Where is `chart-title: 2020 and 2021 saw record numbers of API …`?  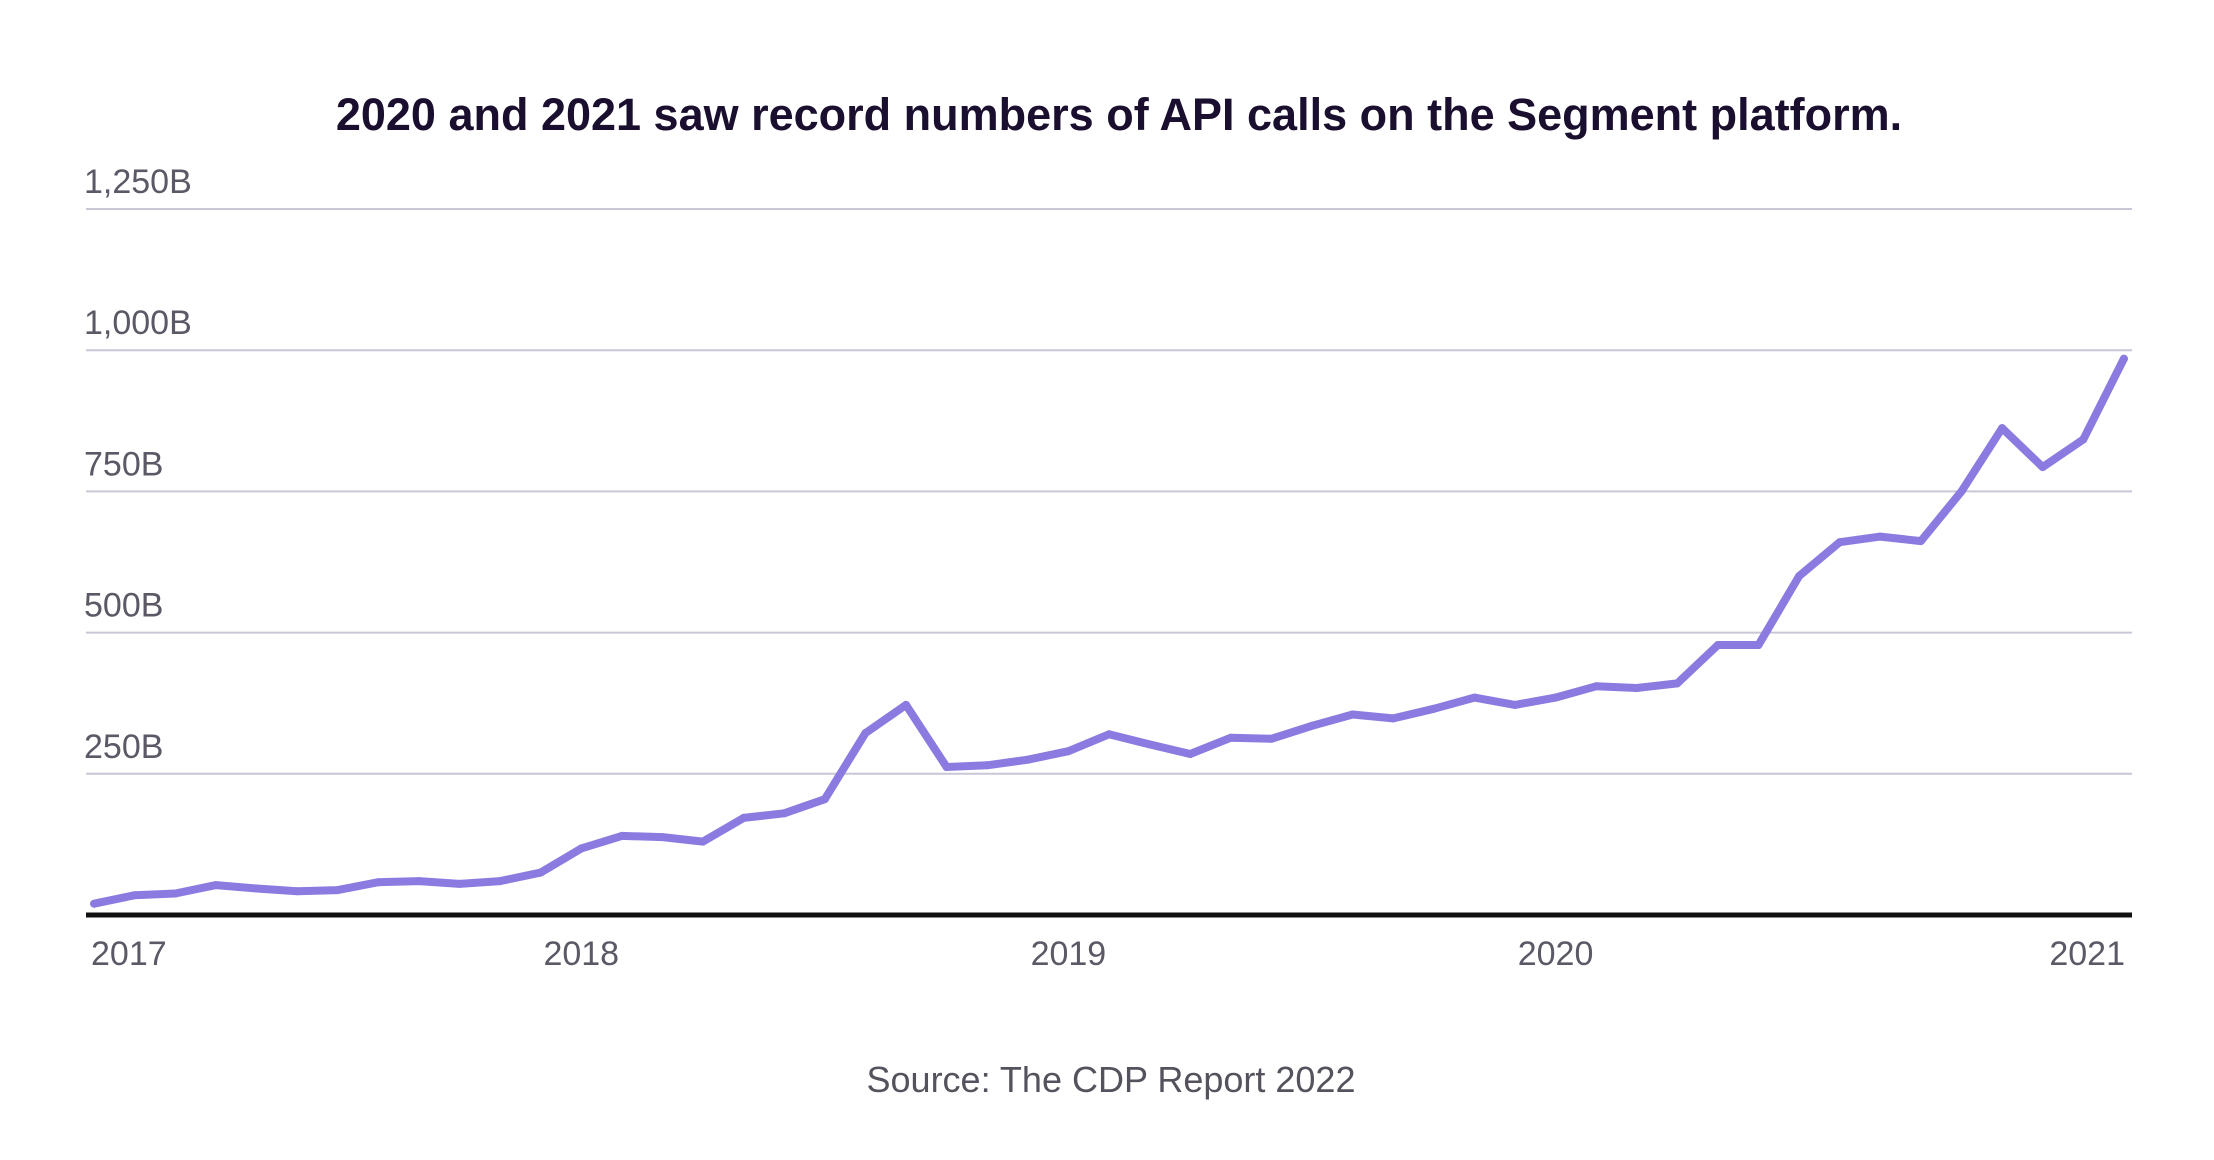
chart-title: 2020 and 2021 saw record numbers of API … is located at coordinates (1119, 114).